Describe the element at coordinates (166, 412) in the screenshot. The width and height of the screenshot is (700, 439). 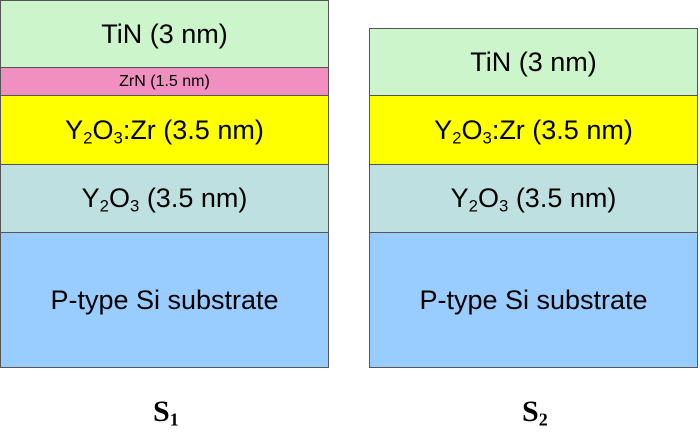
I see `caption-s1: S1` at that location.